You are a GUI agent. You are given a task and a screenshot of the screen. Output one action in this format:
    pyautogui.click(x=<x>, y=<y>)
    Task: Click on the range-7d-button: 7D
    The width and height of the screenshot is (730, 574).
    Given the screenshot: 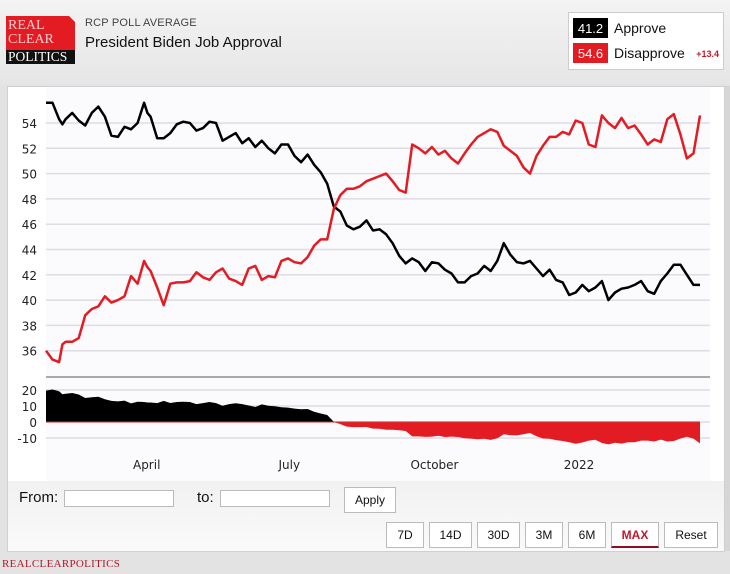 What is the action you would take?
    pyautogui.click(x=405, y=535)
    